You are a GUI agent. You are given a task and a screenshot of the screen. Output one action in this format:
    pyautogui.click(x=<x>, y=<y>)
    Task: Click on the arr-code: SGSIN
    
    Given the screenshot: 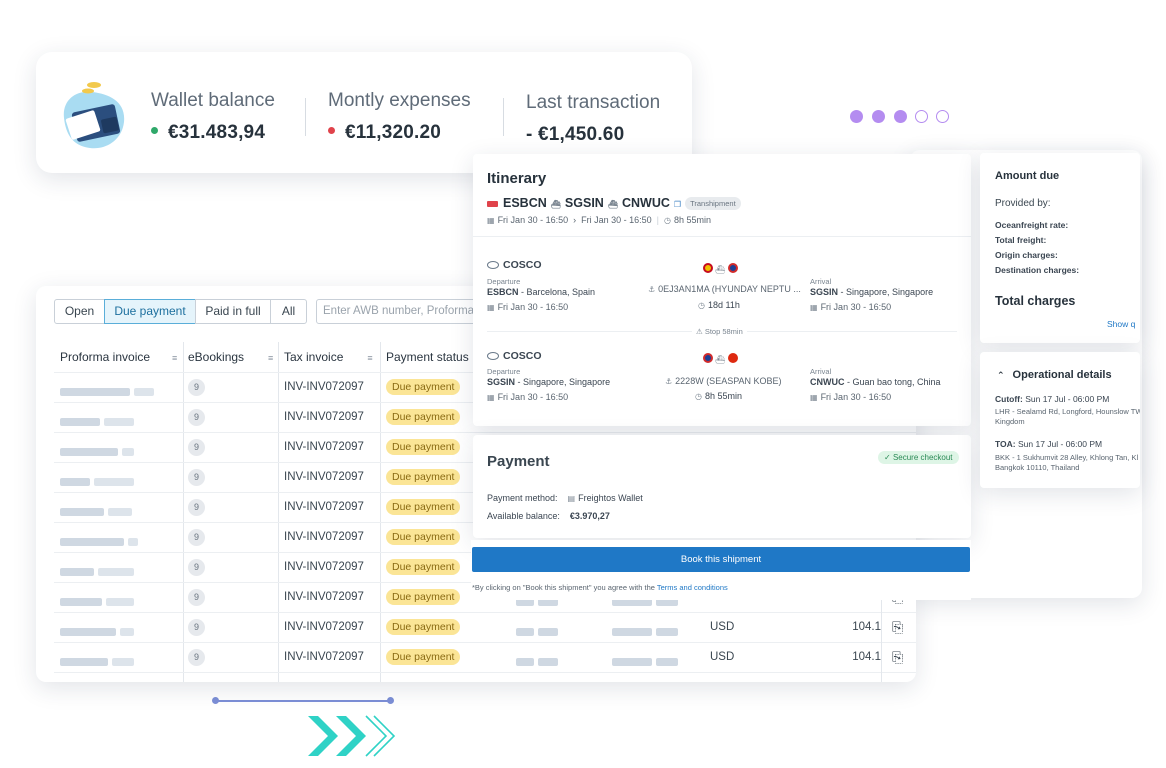 What is the action you would take?
    pyautogui.click(x=824, y=292)
    